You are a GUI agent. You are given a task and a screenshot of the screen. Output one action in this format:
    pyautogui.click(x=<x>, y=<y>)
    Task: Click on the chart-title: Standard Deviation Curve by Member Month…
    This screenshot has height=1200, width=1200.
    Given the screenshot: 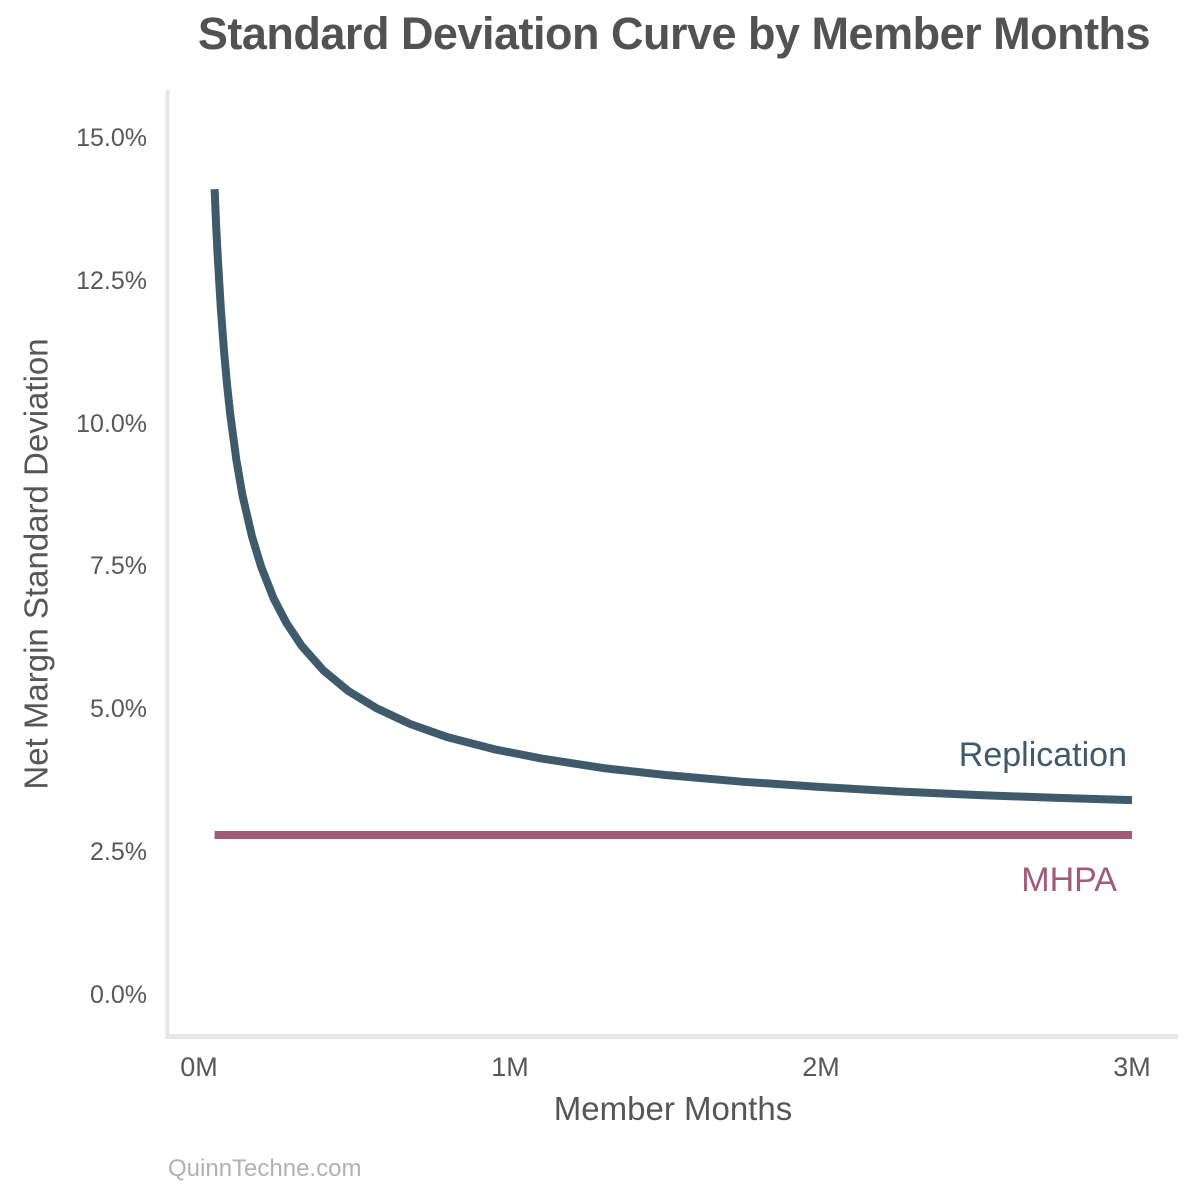 What is the action you would take?
    pyautogui.click(x=674, y=33)
    